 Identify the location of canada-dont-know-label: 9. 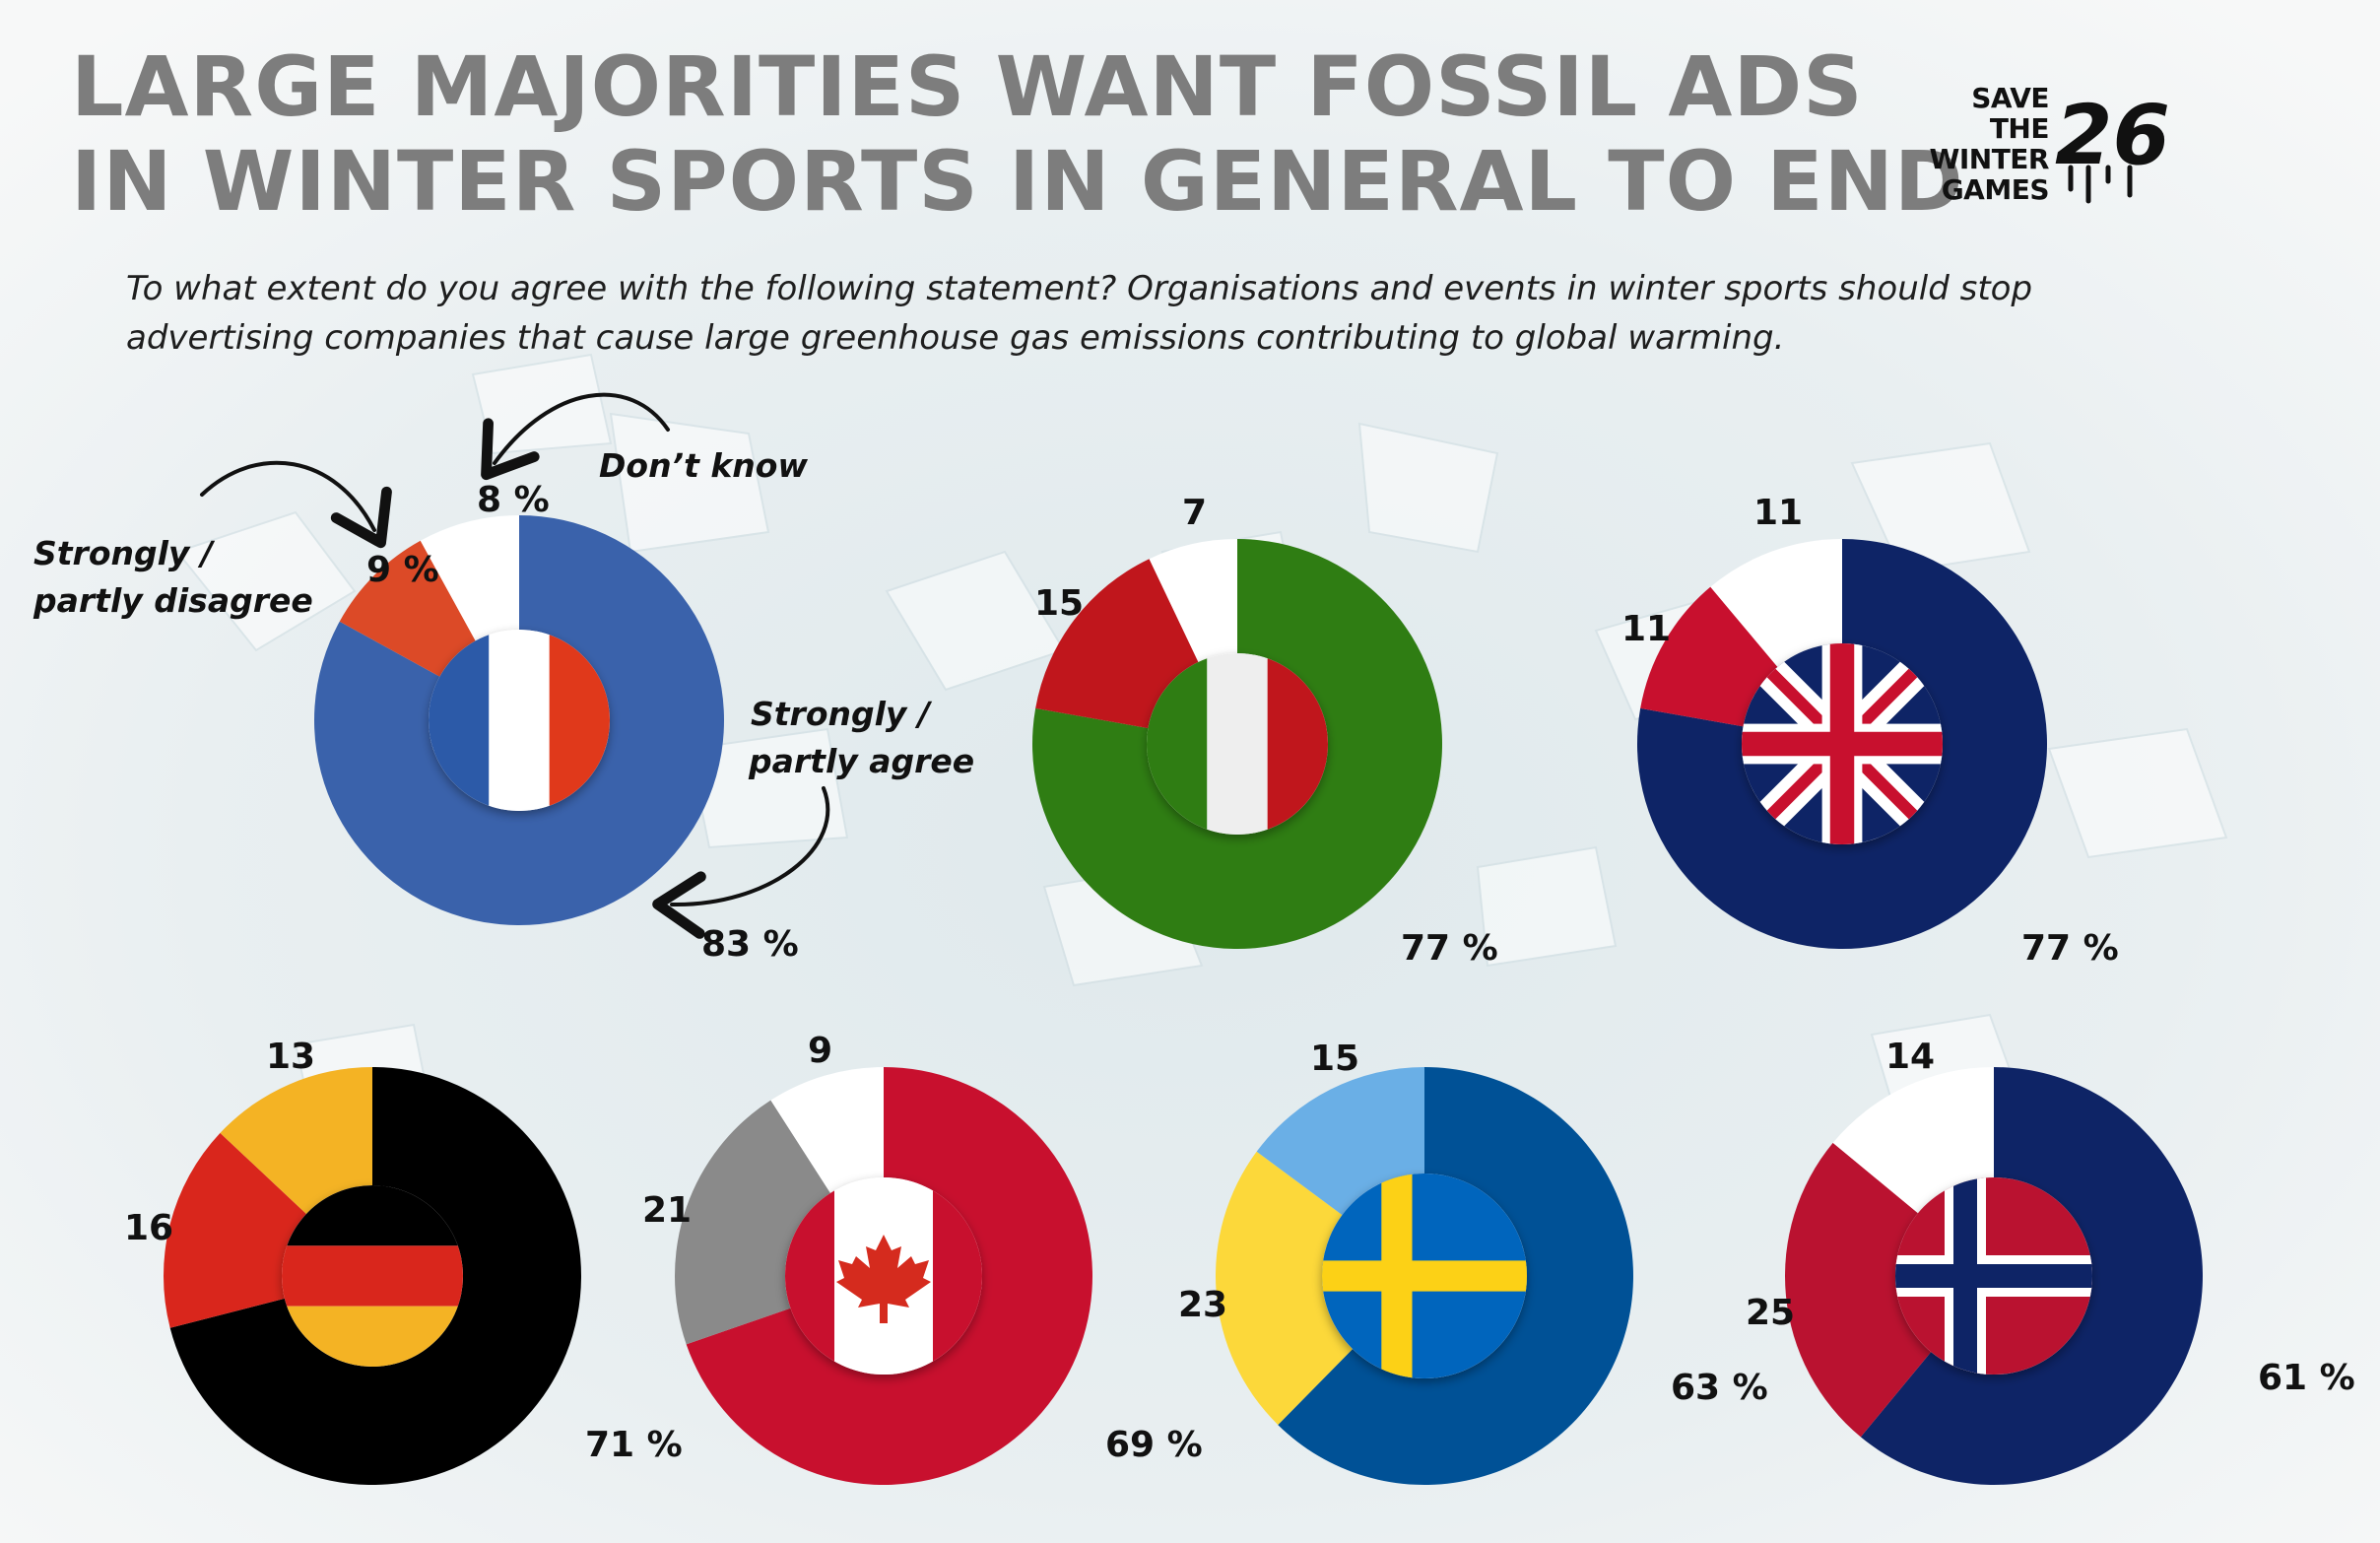
(820, 1051).